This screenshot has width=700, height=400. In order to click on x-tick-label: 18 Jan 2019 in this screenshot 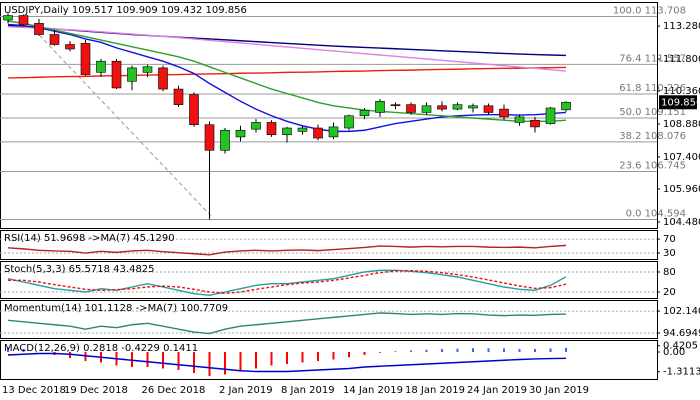, I will do `click(435, 390)`.